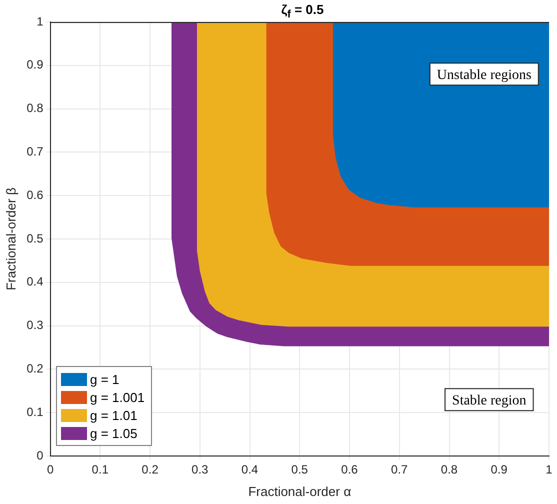 This screenshot has width=557, height=504. I want to click on y-tick-label: 1, so click(40, 21).